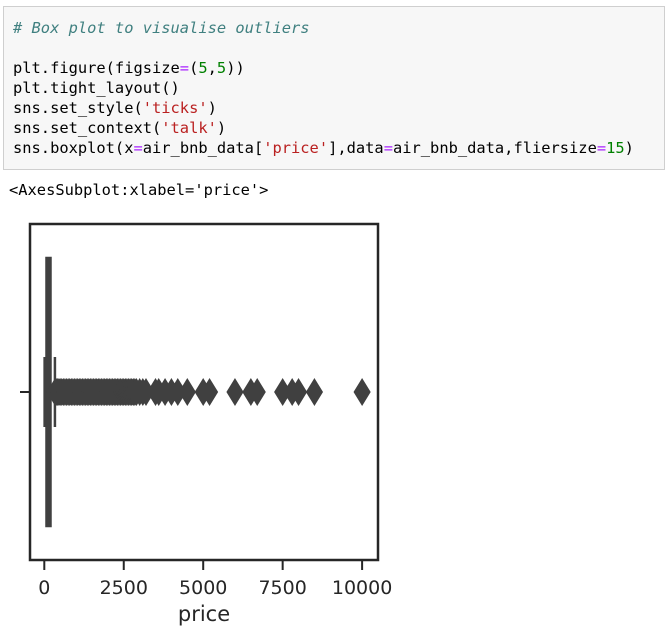  Describe the element at coordinates (78, 108) in the screenshot. I see `code-token: sns.set_style(` at that location.